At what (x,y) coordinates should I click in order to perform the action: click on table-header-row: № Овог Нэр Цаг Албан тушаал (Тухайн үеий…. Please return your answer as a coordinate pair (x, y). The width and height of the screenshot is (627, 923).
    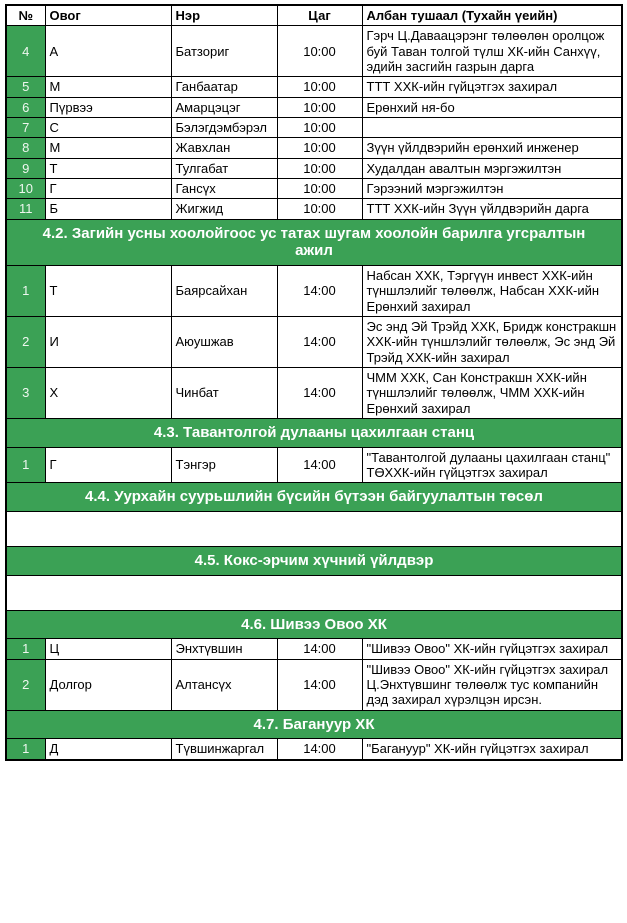
    Looking at the image, I should click on (314, 15).